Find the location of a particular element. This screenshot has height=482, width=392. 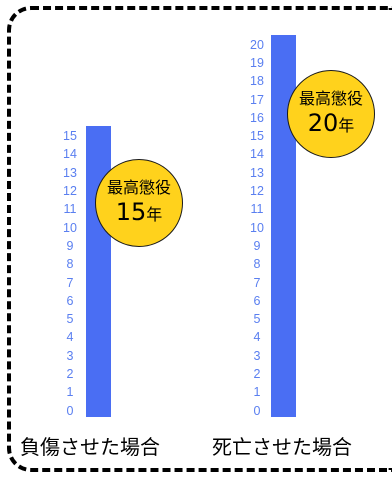

badge-value: 15年 is located at coordinates (139, 213).